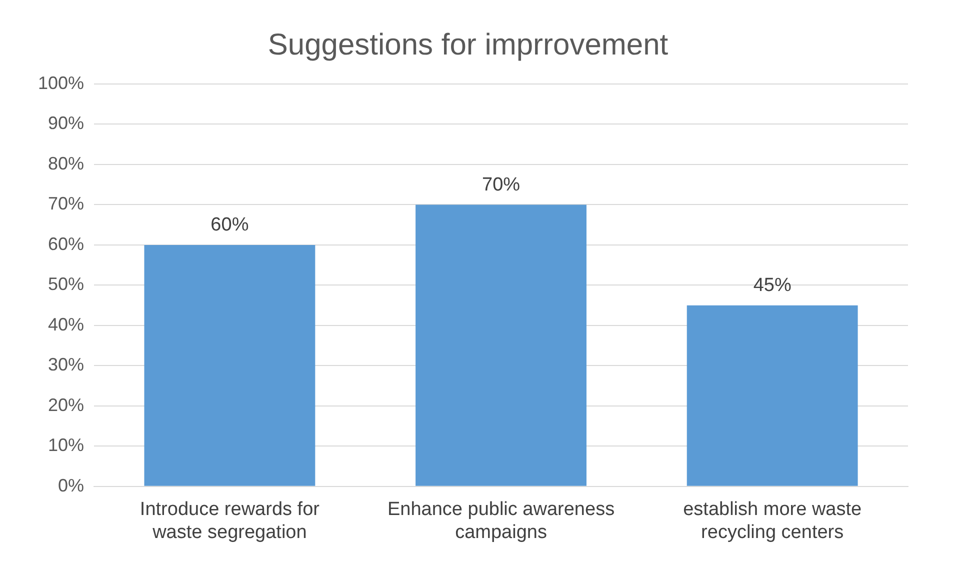 This screenshot has height=576, width=958. What do you see at coordinates (66, 404) in the screenshot?
I see `y-tick-label: 20%` at bounding box center [66, 404].